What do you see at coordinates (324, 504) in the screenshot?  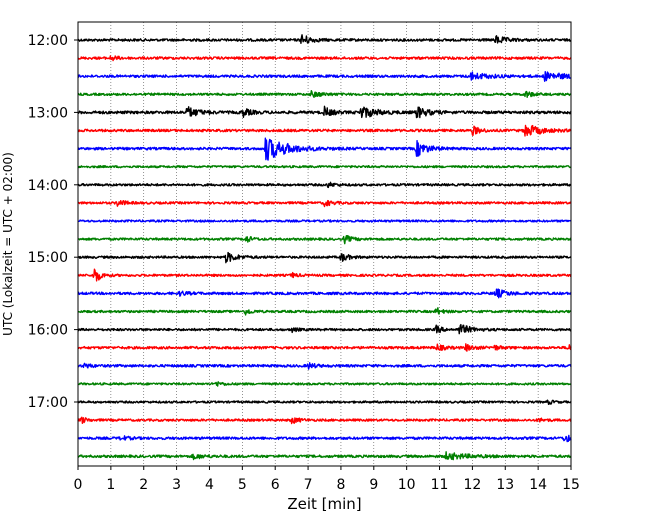 I see `x-axis-label: Zeit [min]` at bounding box center [324, 504].